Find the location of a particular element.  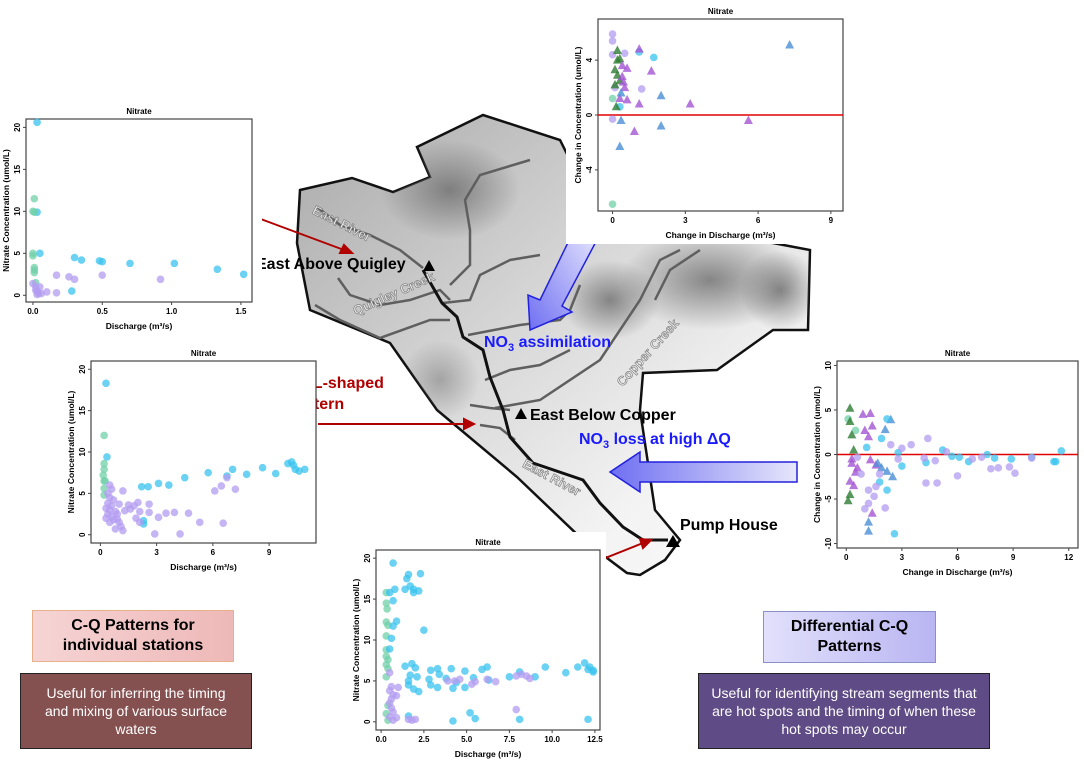

x-tick-label: 12.5 is located at coordinates (595, 739).